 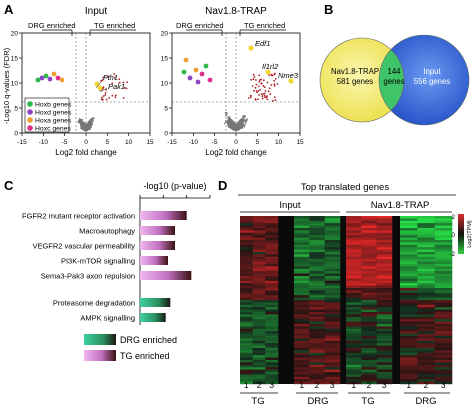 What do you see at coordinates (15, 33) in the screenshot?
I see `y-tick-label: 20` at bounding box center [15, 33].